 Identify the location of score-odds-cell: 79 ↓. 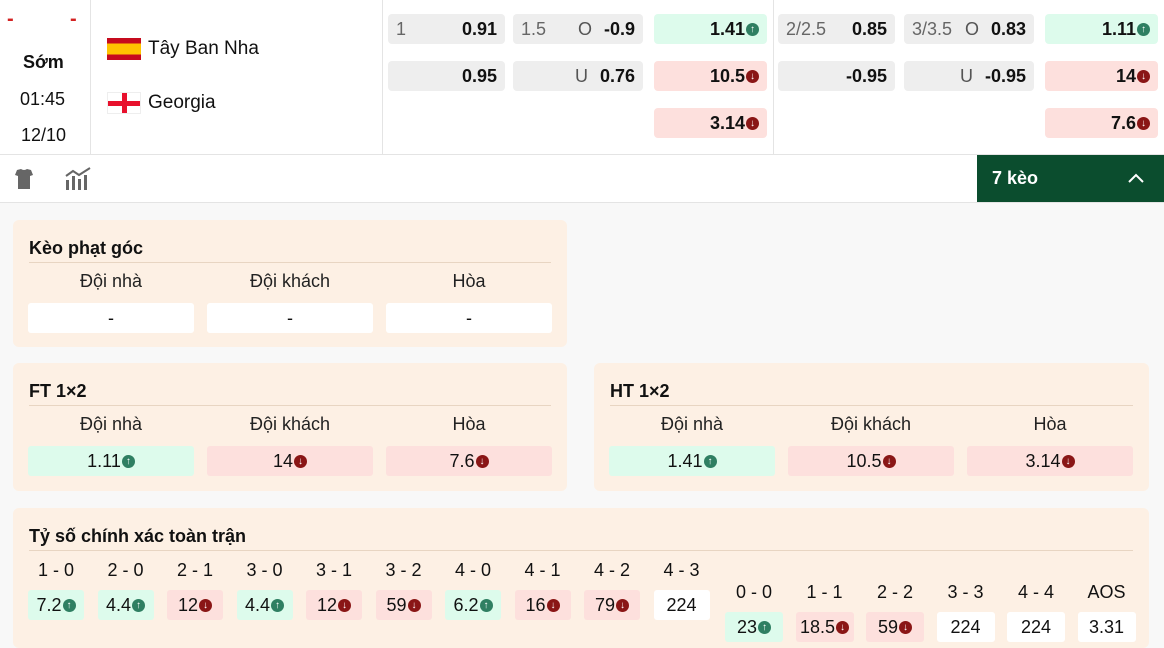
(612, 605).